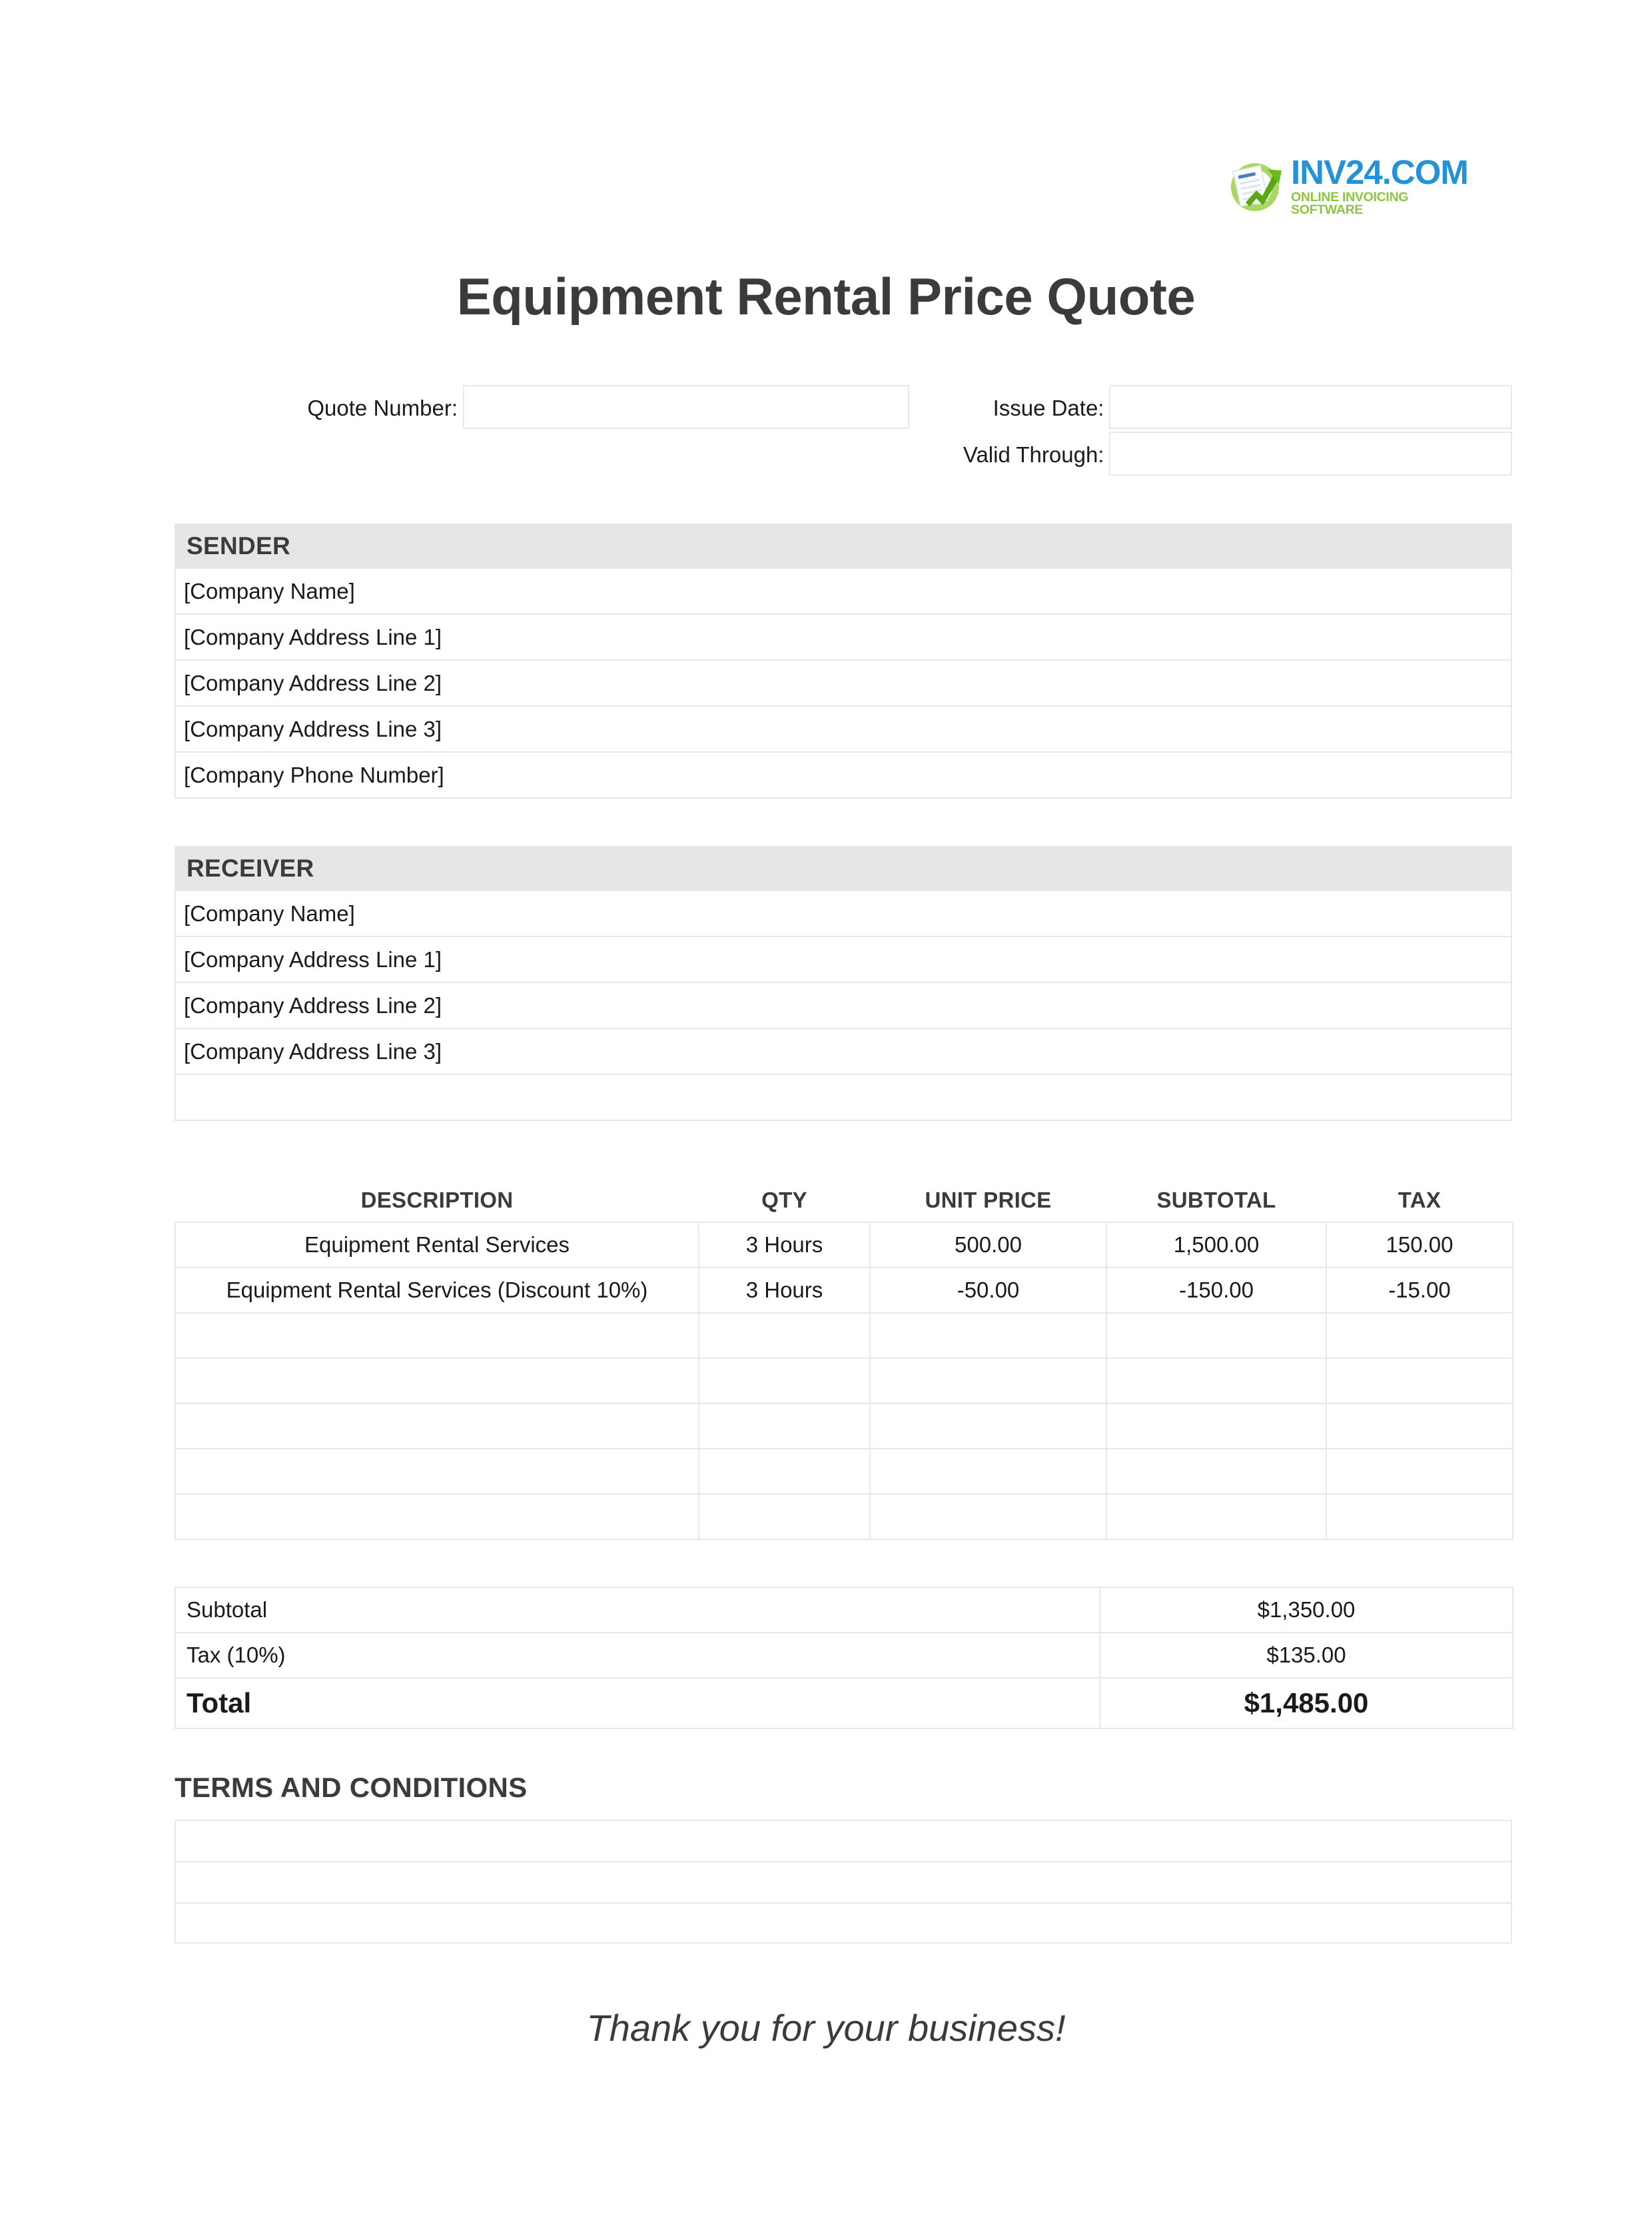  What do you see at coordinates (1420, 1200) in the screenshot?
I see `column-header-tax: TAX` at bounding box center [1420, 1200].